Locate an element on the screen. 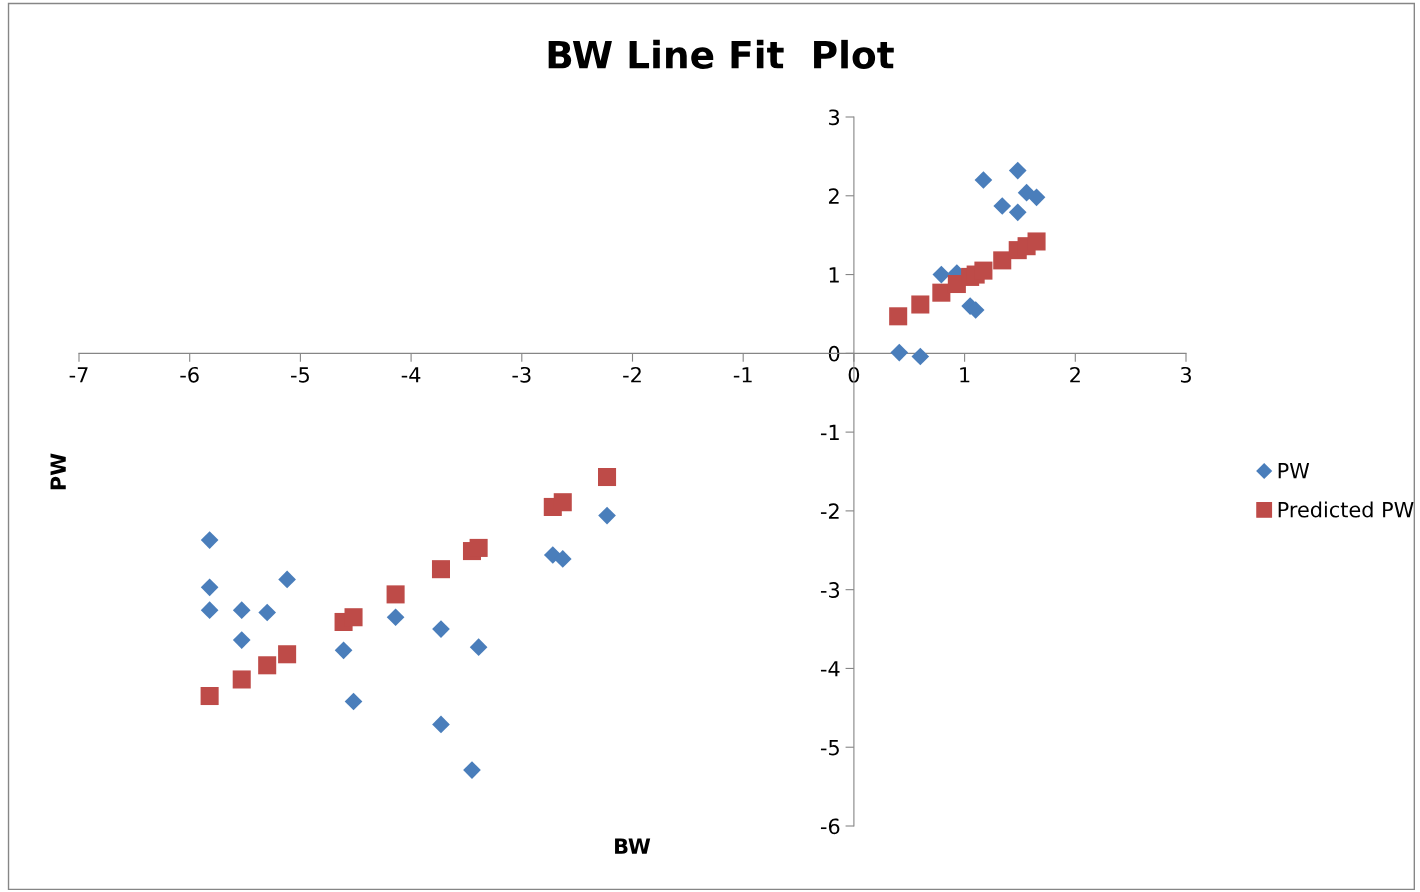 The image size is (1420, 892). chart-title: BW Line Fit Plot is located at coordinates (721, 54).